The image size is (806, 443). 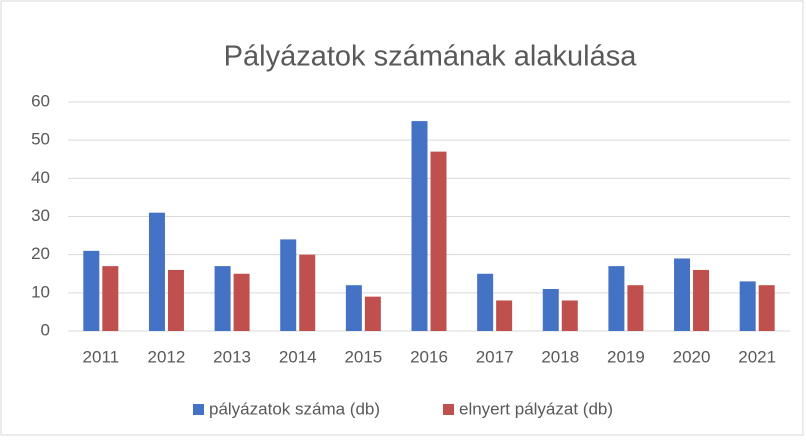 What do you see at coordinates (298, 356) in the screenshot?
I see `x-tick-label: 2014` at bounding box center [298, 356].